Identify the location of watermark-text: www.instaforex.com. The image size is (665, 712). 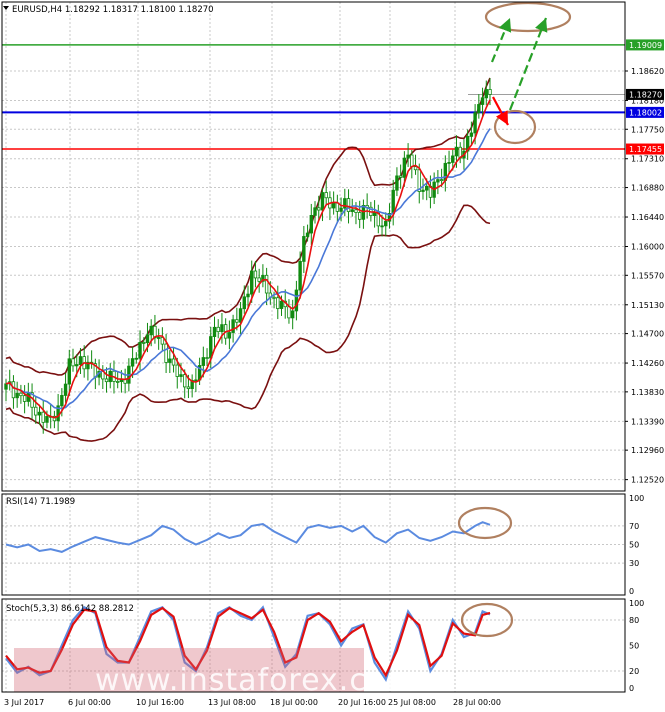
(255, 680).